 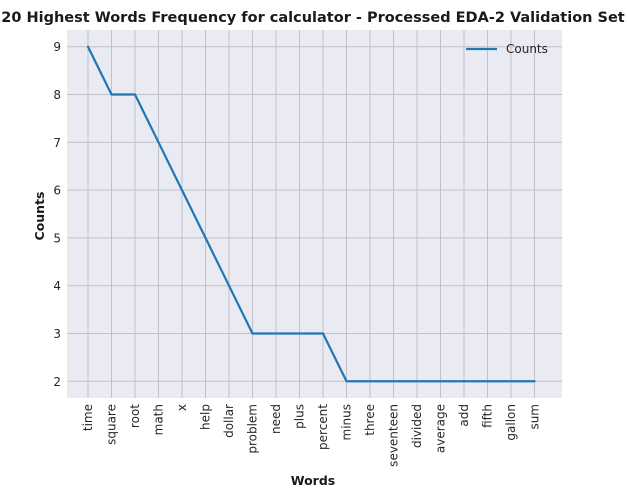 I want to click on x-tick-label: three, so click(x=370, y=420).